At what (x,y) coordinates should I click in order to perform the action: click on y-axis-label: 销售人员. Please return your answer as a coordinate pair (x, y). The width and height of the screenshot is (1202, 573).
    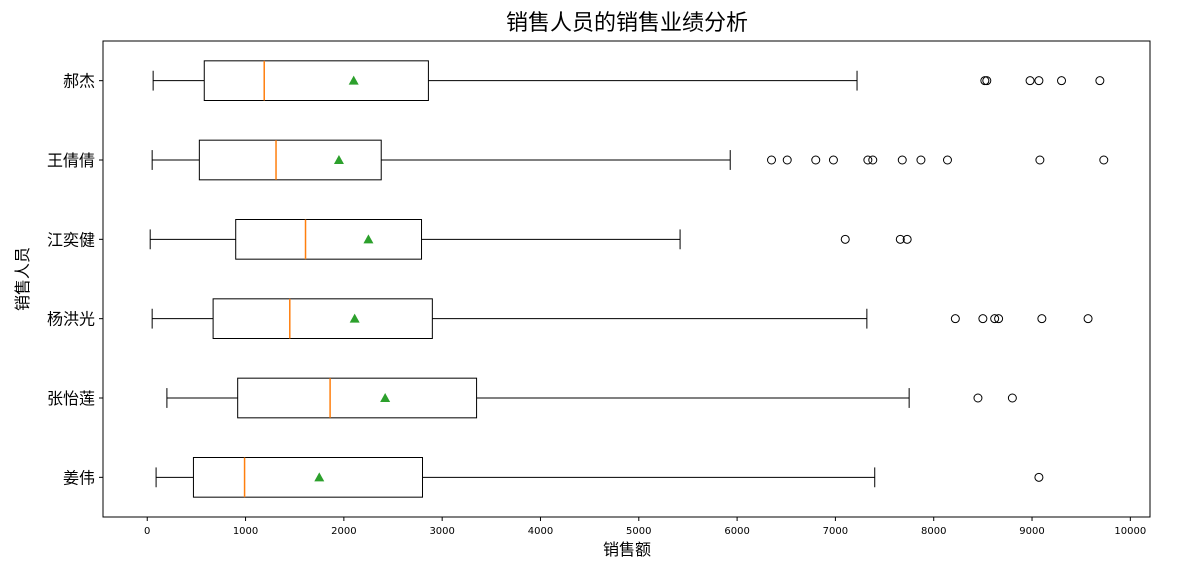
    Looking at the image, I should click on (22, 279).